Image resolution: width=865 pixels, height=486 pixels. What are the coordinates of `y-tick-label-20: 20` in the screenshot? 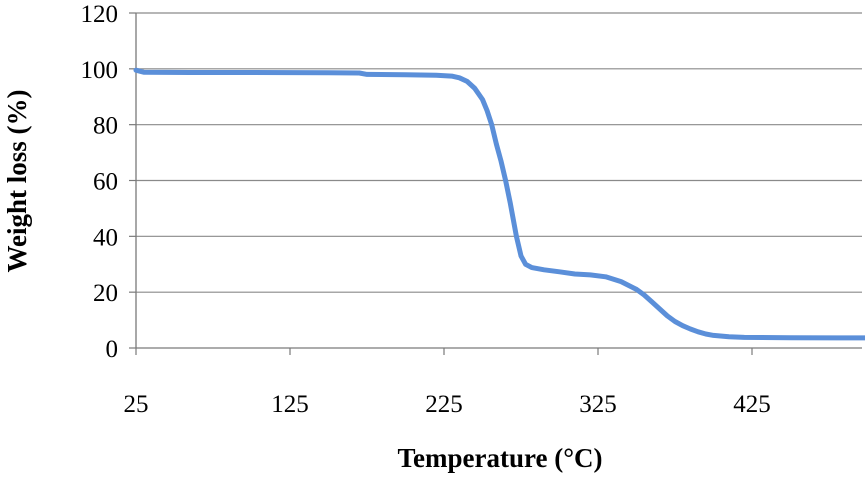 It's located at (105, 293).